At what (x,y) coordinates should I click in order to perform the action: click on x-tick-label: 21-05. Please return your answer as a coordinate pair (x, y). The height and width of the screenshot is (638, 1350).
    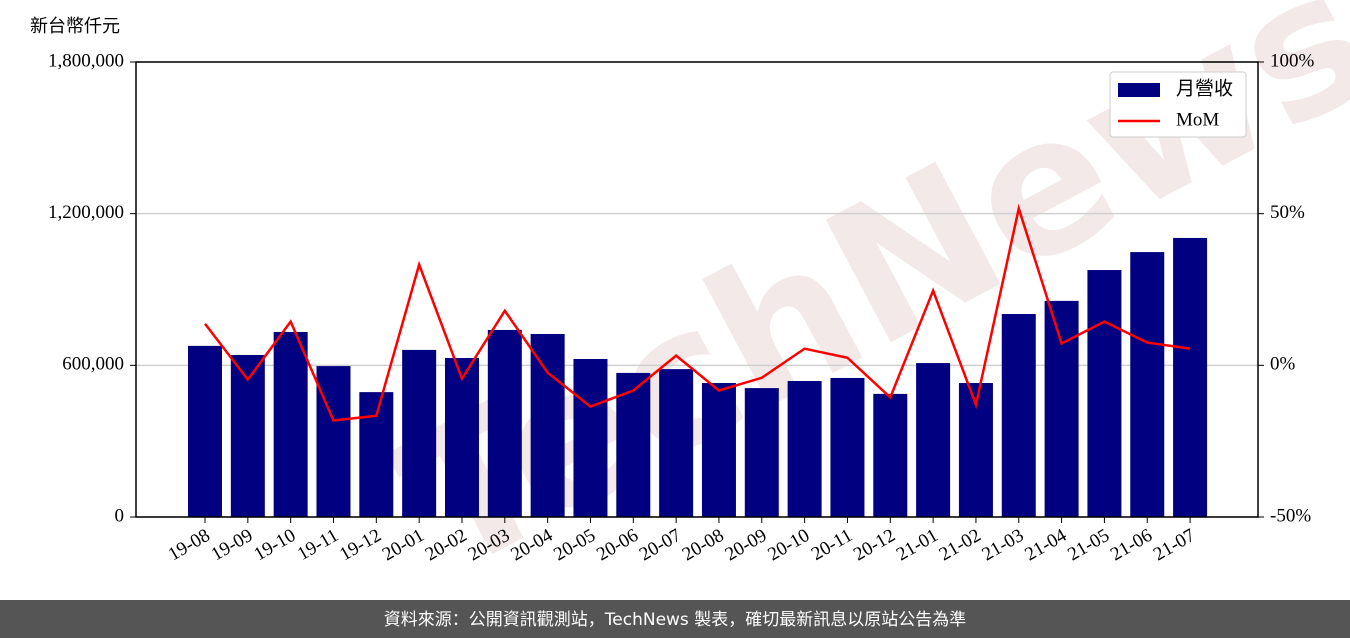
    Looking at the image, I should click on (1088, 545).